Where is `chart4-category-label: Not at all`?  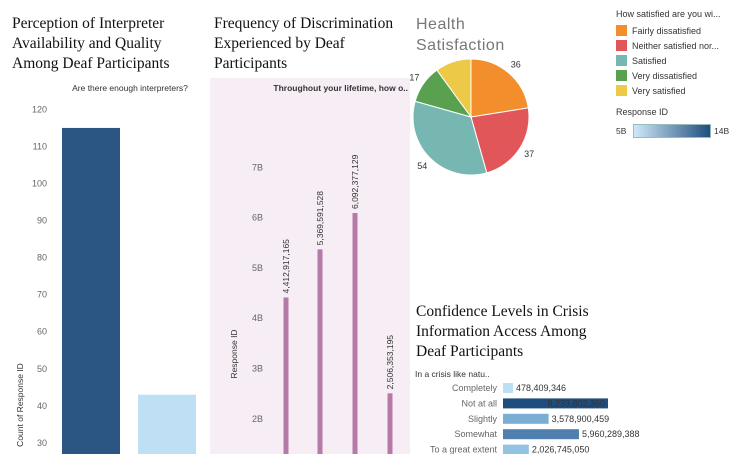 chart4-category-label: Not at all is located at coordinates (479, 403).